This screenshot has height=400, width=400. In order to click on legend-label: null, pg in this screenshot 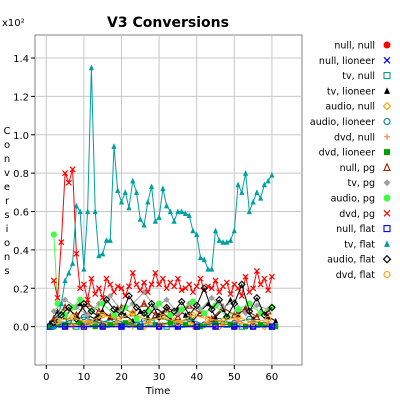, I will do `click(357, 168)`.